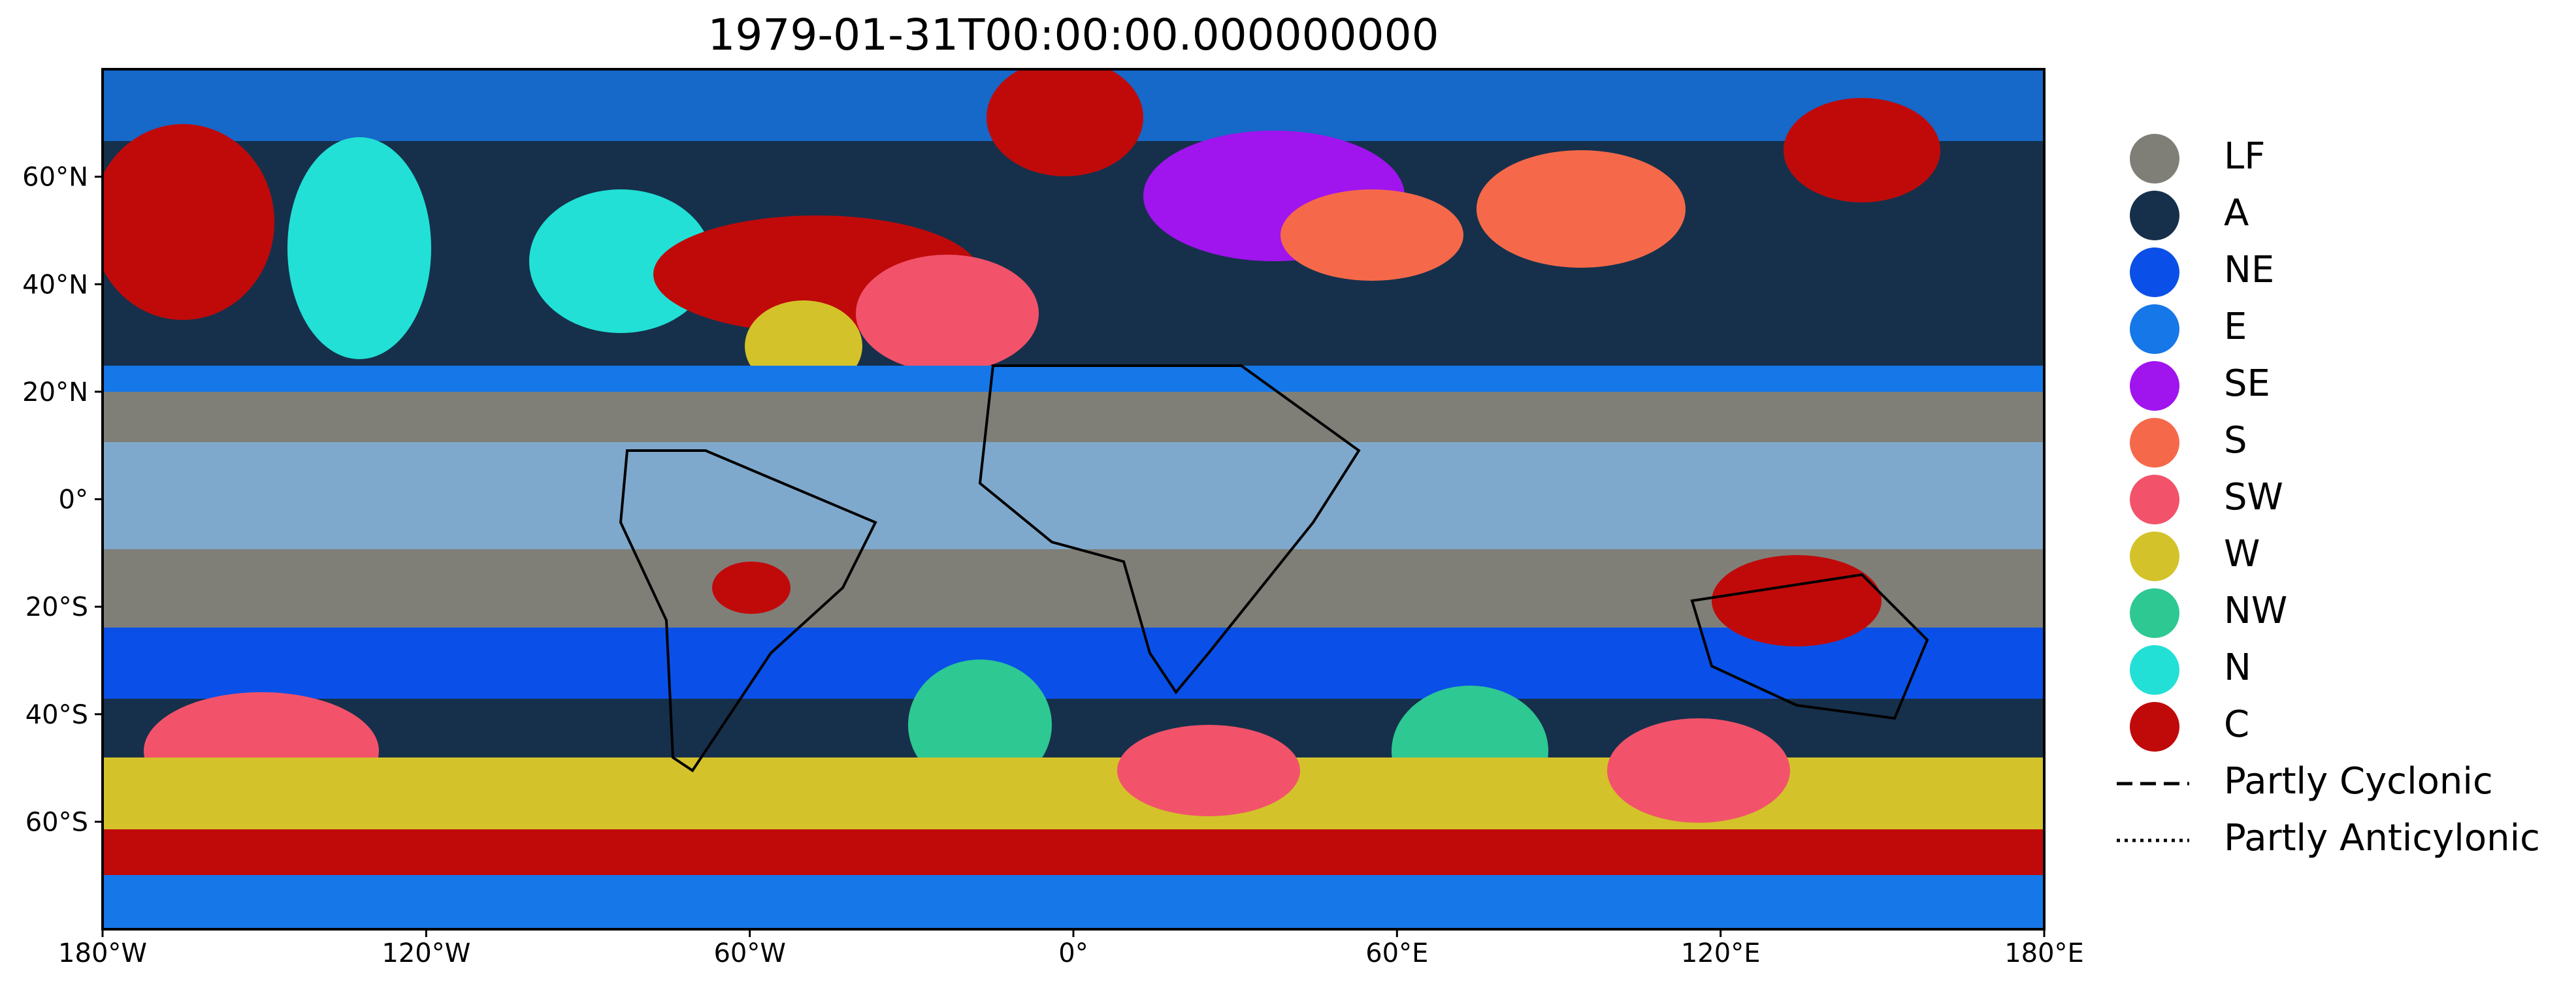  What do you see at coordinates (2244, 156) in the screenshot?
I see `legend-label: LF` at bounding box center [2244, 156].